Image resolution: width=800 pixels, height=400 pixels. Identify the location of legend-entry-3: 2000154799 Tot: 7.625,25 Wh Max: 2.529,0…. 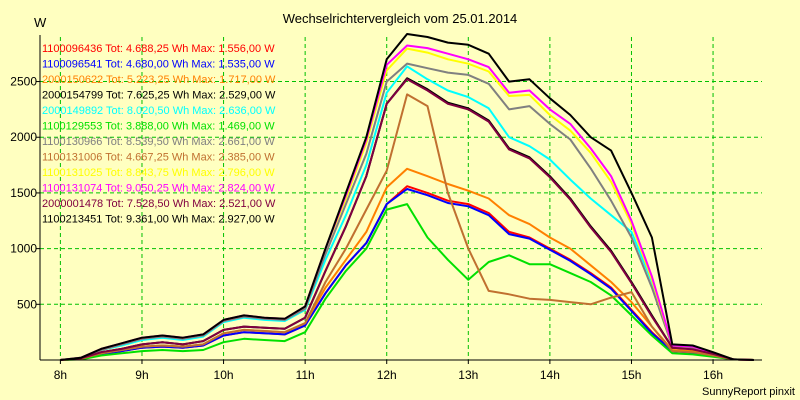
(159, 96).